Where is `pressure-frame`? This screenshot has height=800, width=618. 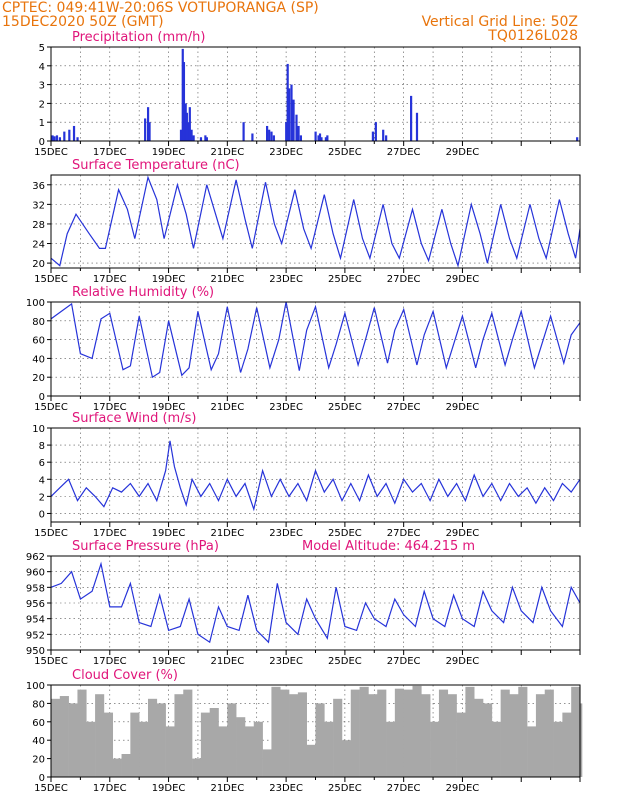
pressure-frame is located at coordinates (315, 603).